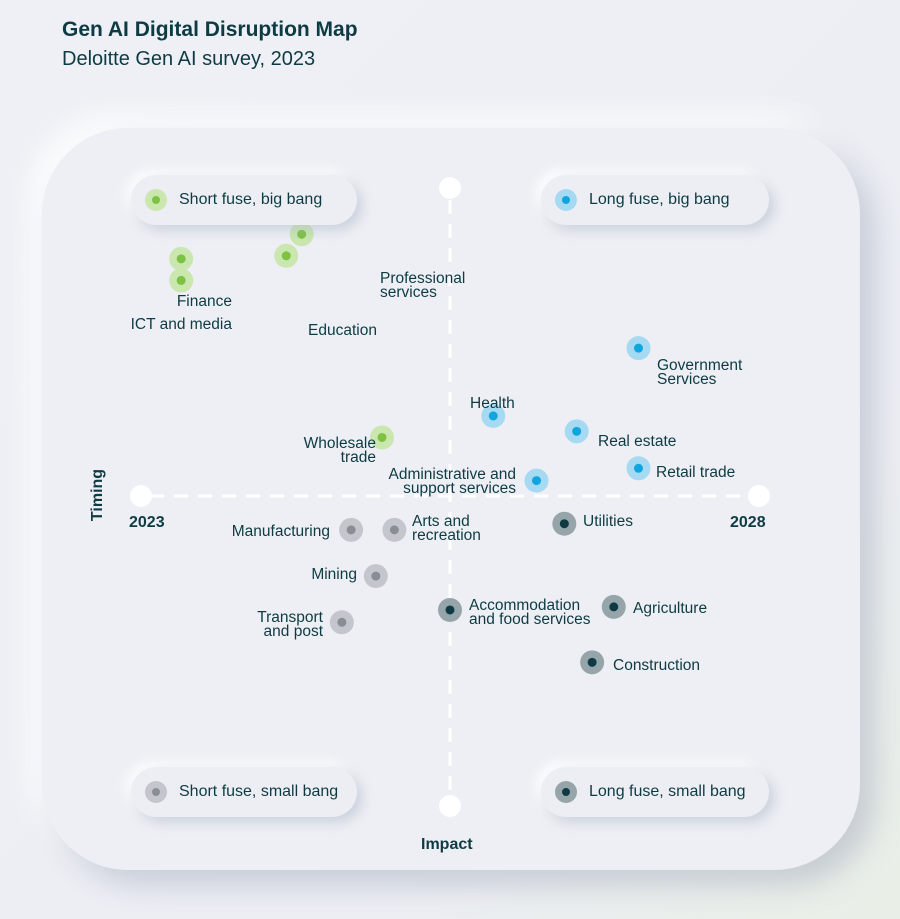  What do you see at coordinates (156, 792) in the screenshot?
I see `grey-dot-icon` at bounding box center [156, 792].